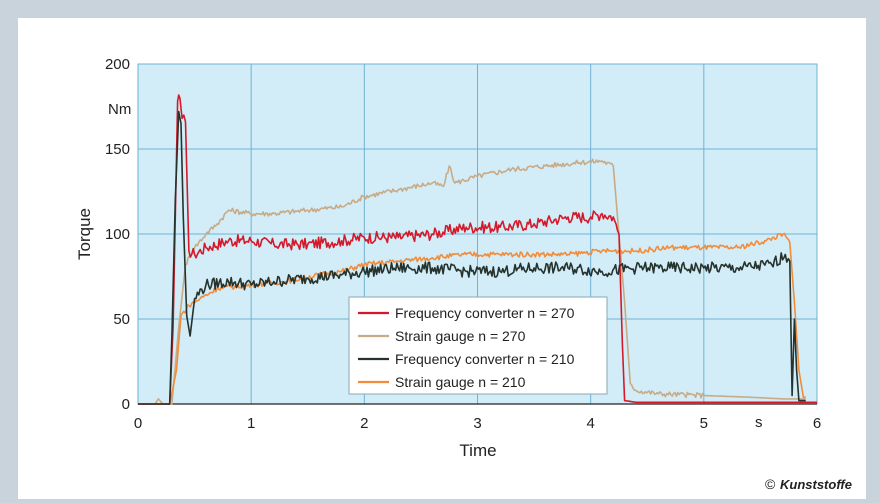 This screenshot has height=503, width=880. Describe the element at coordinates (460, 336) in the screenshot. I see `legend-label: Strain gauge n = 270` at that location.